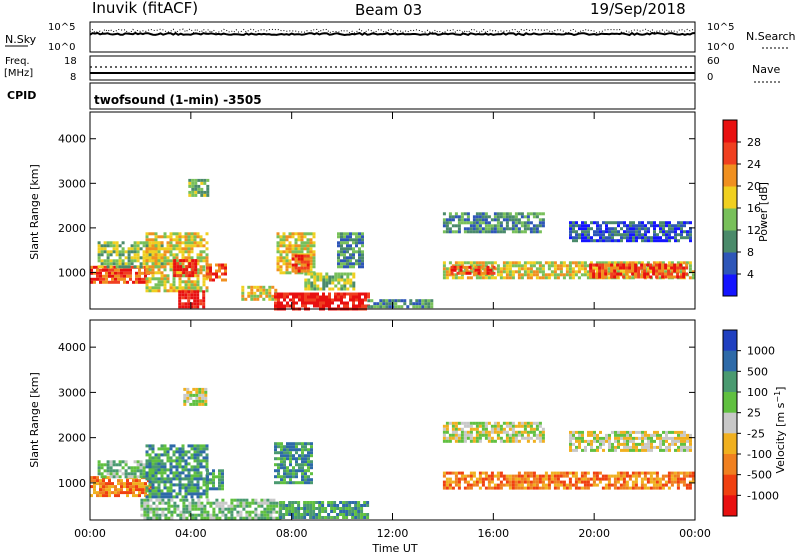  Describe the element at coordinates (730, 485) in the screenshot. I see `colorbar-segment` at that location.